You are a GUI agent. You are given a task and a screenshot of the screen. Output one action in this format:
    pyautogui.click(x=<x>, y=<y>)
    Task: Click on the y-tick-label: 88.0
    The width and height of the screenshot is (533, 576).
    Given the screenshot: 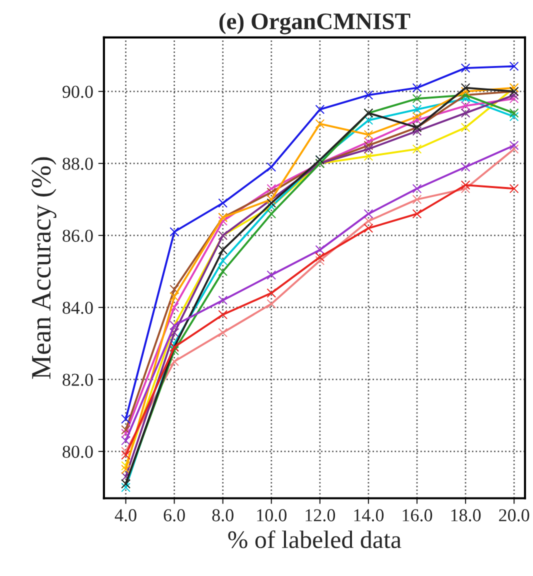 What is the action you would take?
    pyautogui.click(x=77, y=164)
    